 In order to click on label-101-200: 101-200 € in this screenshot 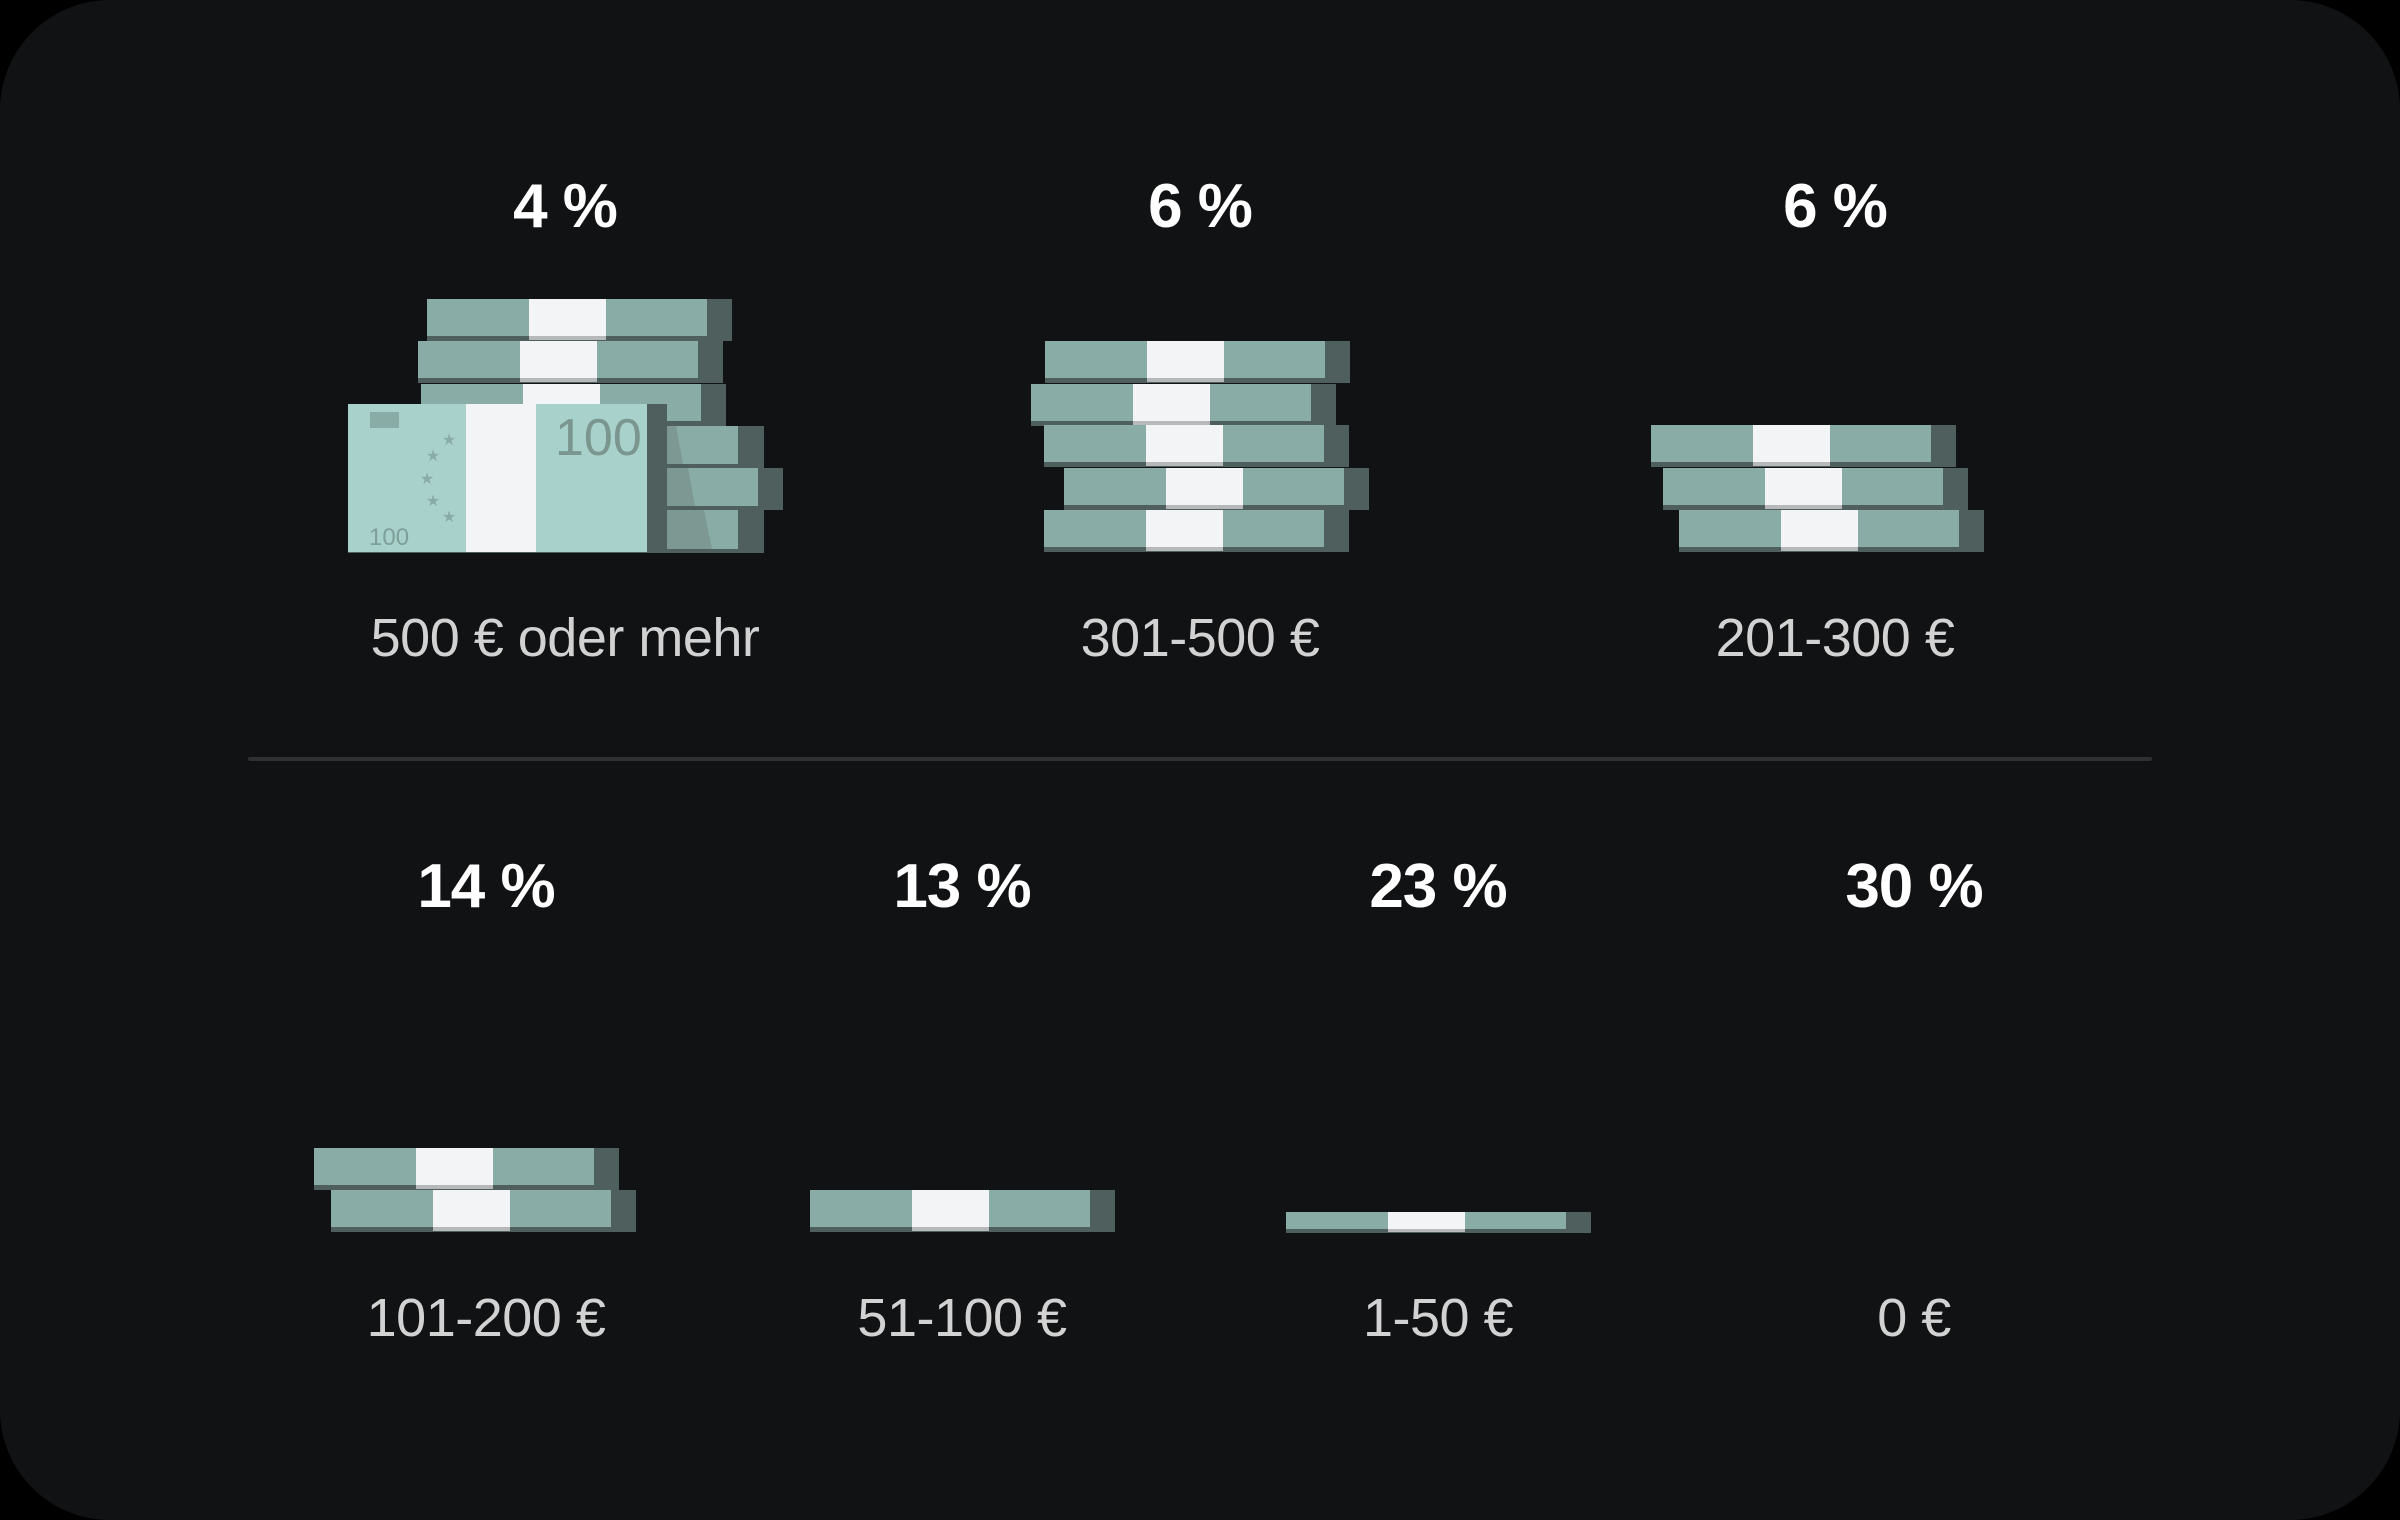, I will do `click(486, 1318)`.